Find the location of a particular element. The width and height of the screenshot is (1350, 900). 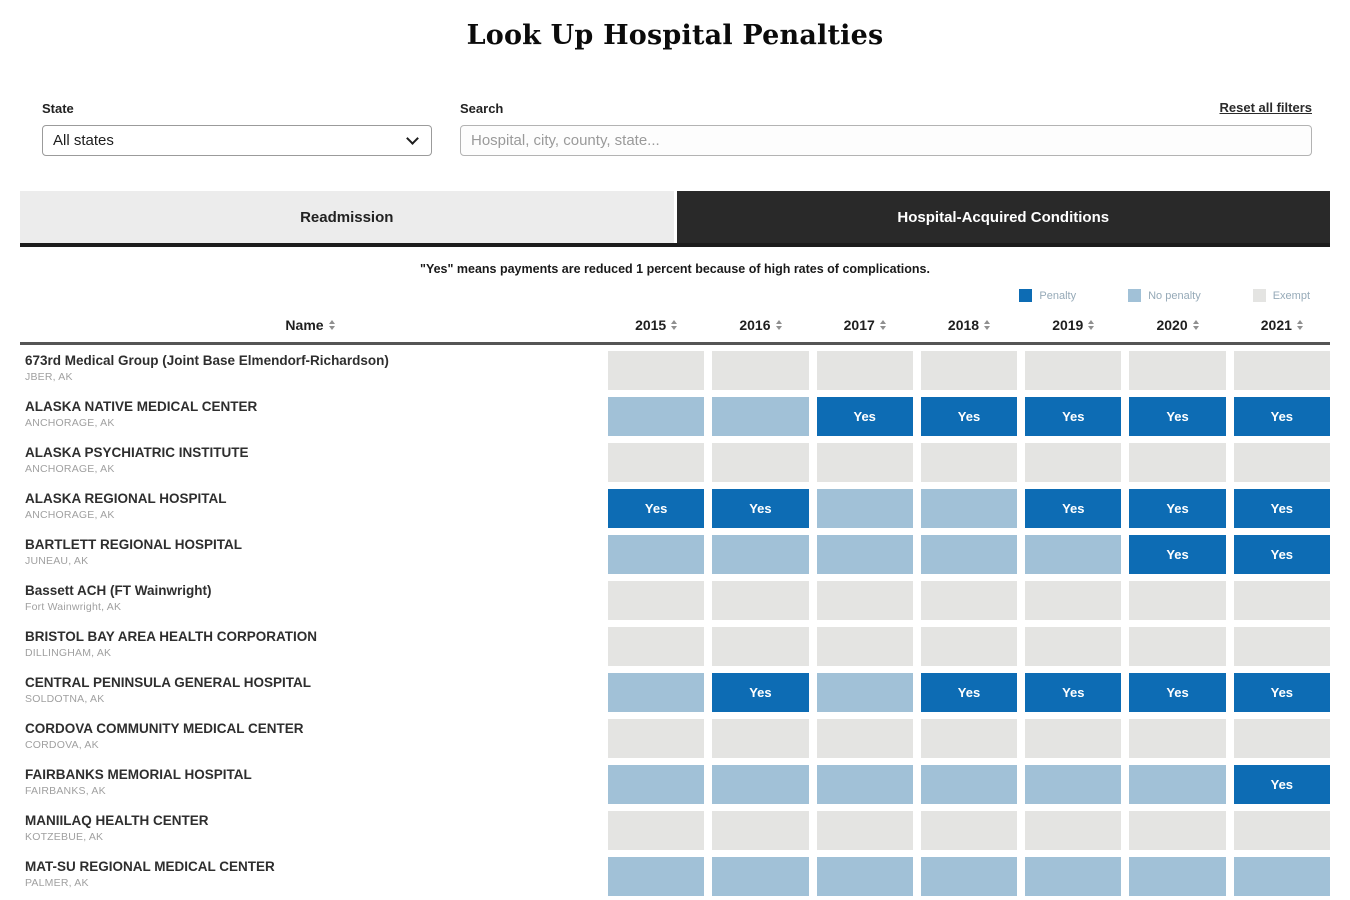

hospital-name: Bassett ACH (FT Wainwright) is located at coordinates (118, 590).